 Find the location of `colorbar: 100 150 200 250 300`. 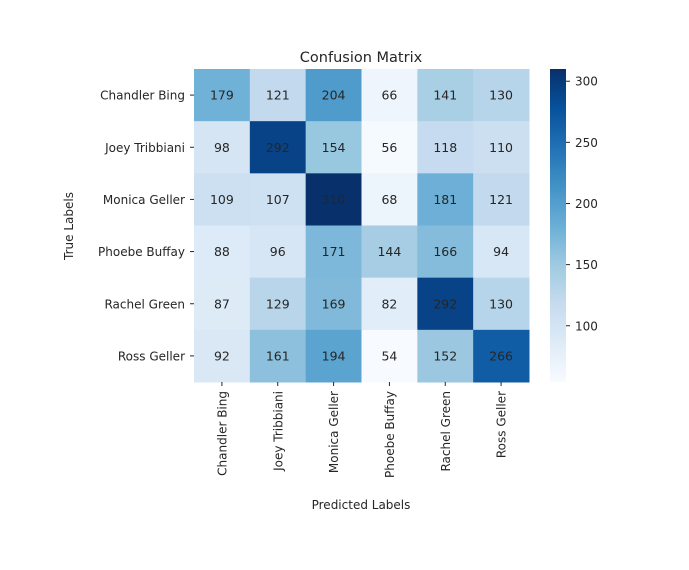

colorbar: 100 150 200 250 300 is located at coordinates (574, 225).